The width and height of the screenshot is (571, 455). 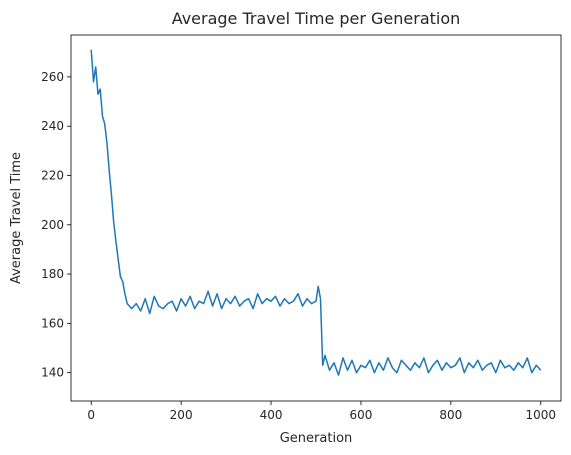 What do you see at coordinates (316, 18) in the screenshot?
I see `chart-title: Average Travel Time per Generation` at bounding box center [316, 18].